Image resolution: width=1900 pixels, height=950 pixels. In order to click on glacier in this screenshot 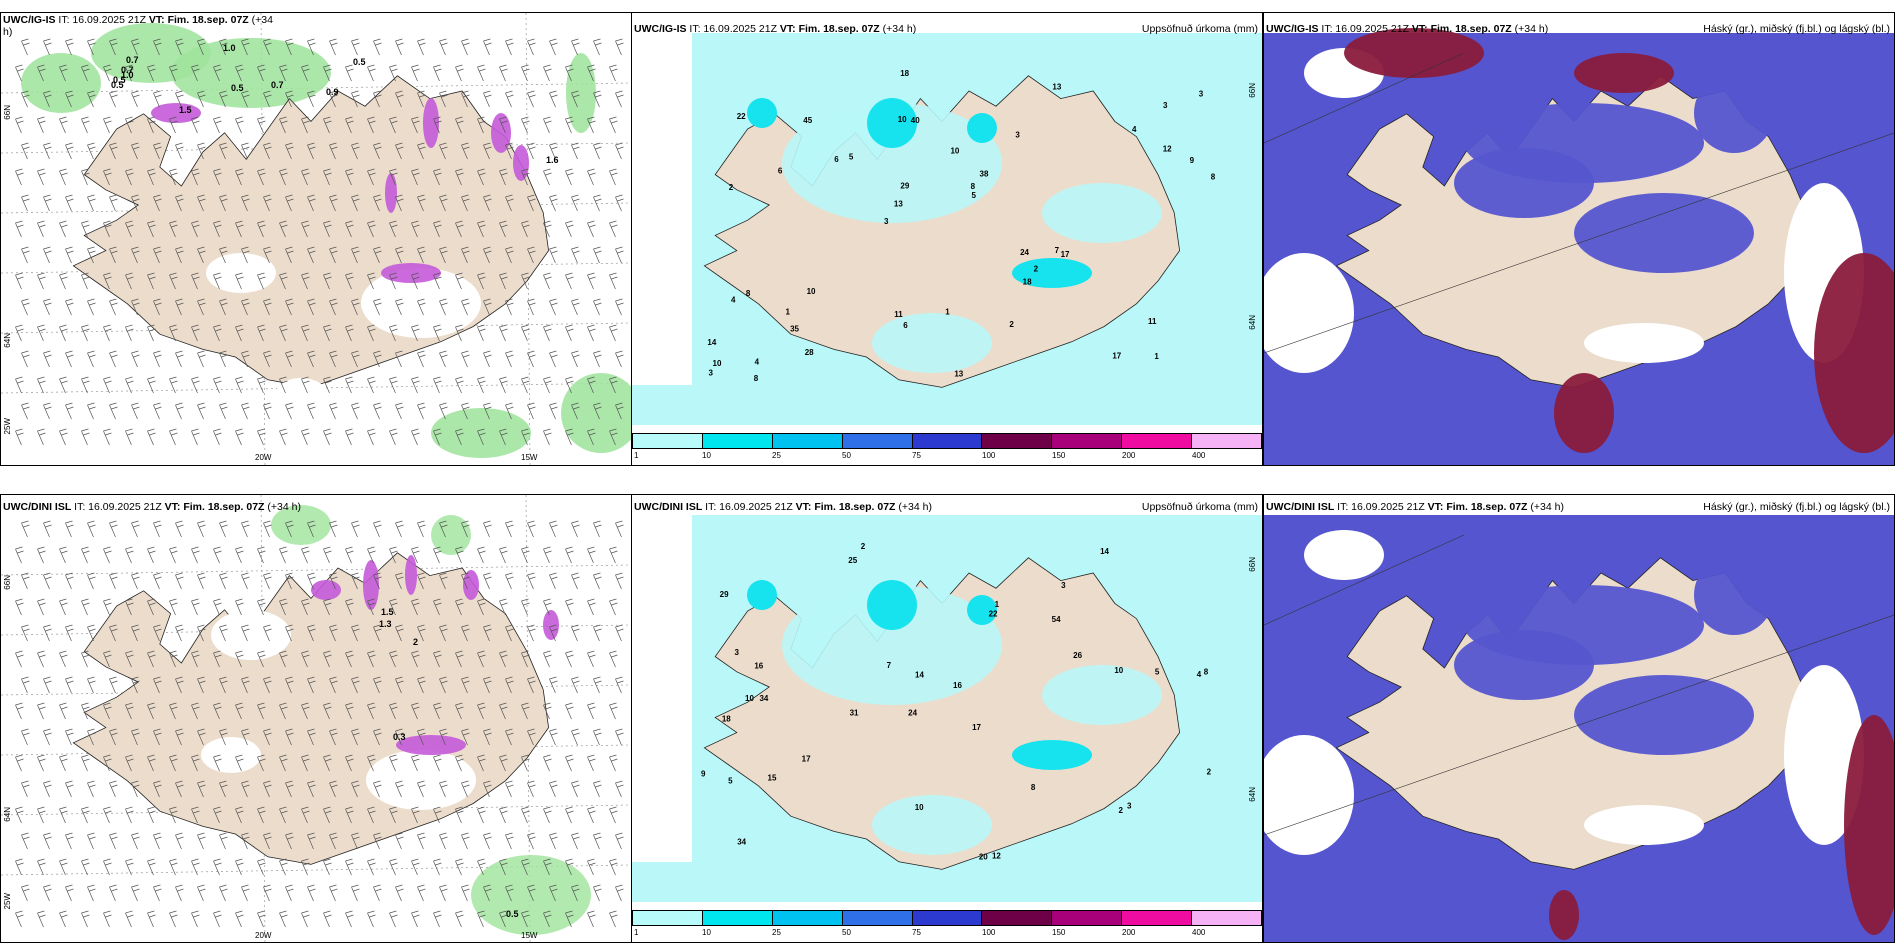, I will do `click(301, 393)`.